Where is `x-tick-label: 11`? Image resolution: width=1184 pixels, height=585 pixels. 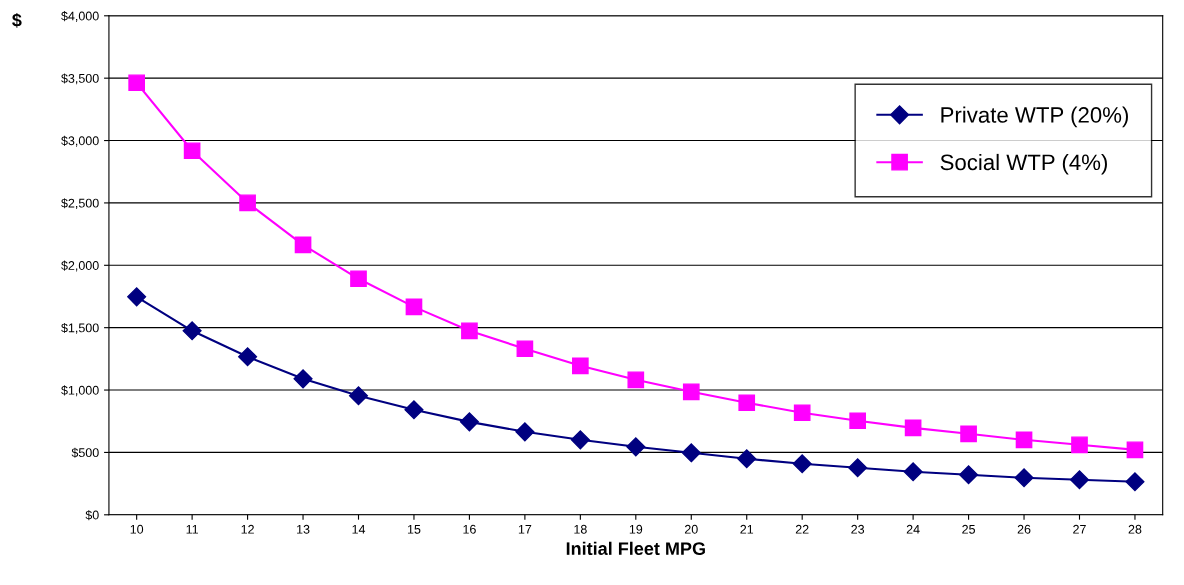
x-tick-label: 11 is located at coordinates (192, 529).